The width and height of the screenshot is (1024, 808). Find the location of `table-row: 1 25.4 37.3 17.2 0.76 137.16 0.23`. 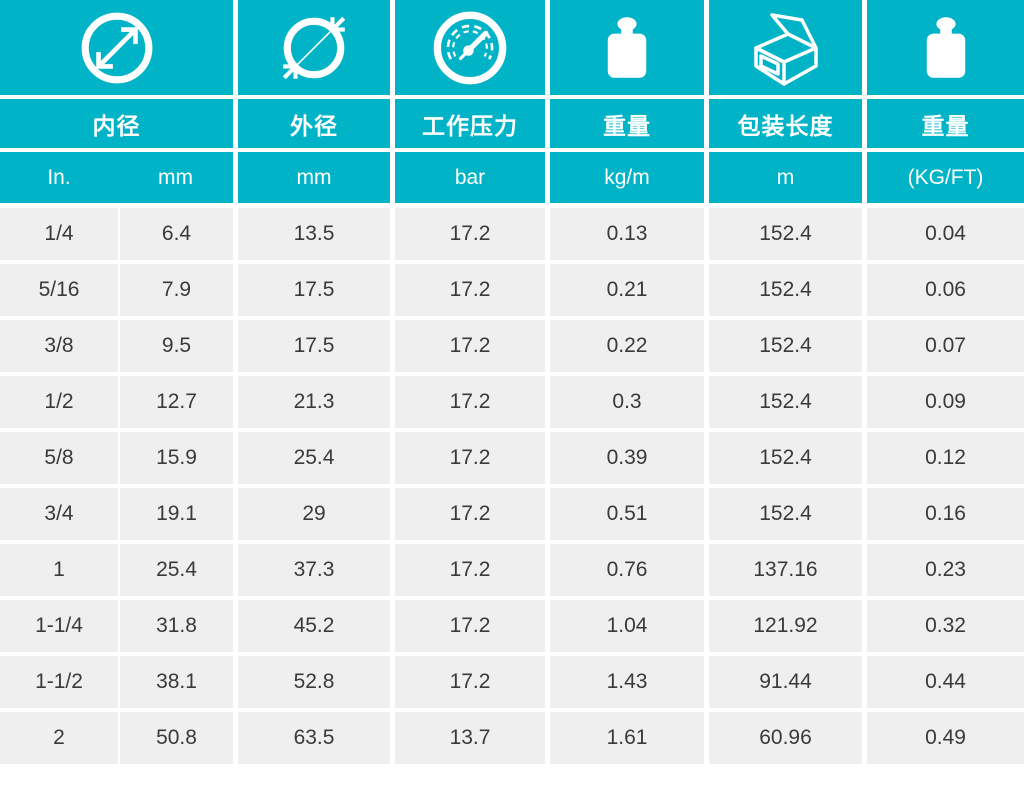

table-row: 1 25.4 37.3 17.2 0.76 137.16 0.23 is located at coordinates (512, 570).